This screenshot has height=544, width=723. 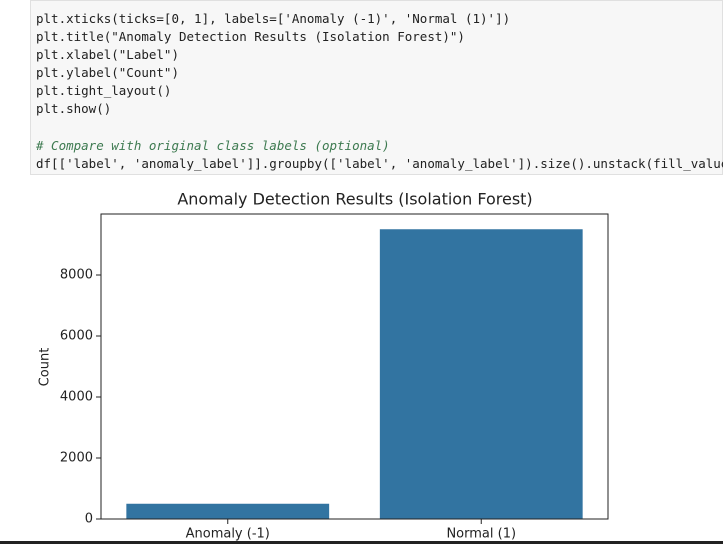 What do you see at coordinates (228, 534) in the screenshot?
I see `x-tick-label: Anomaly (-1)` at bounding box center [228, 534].